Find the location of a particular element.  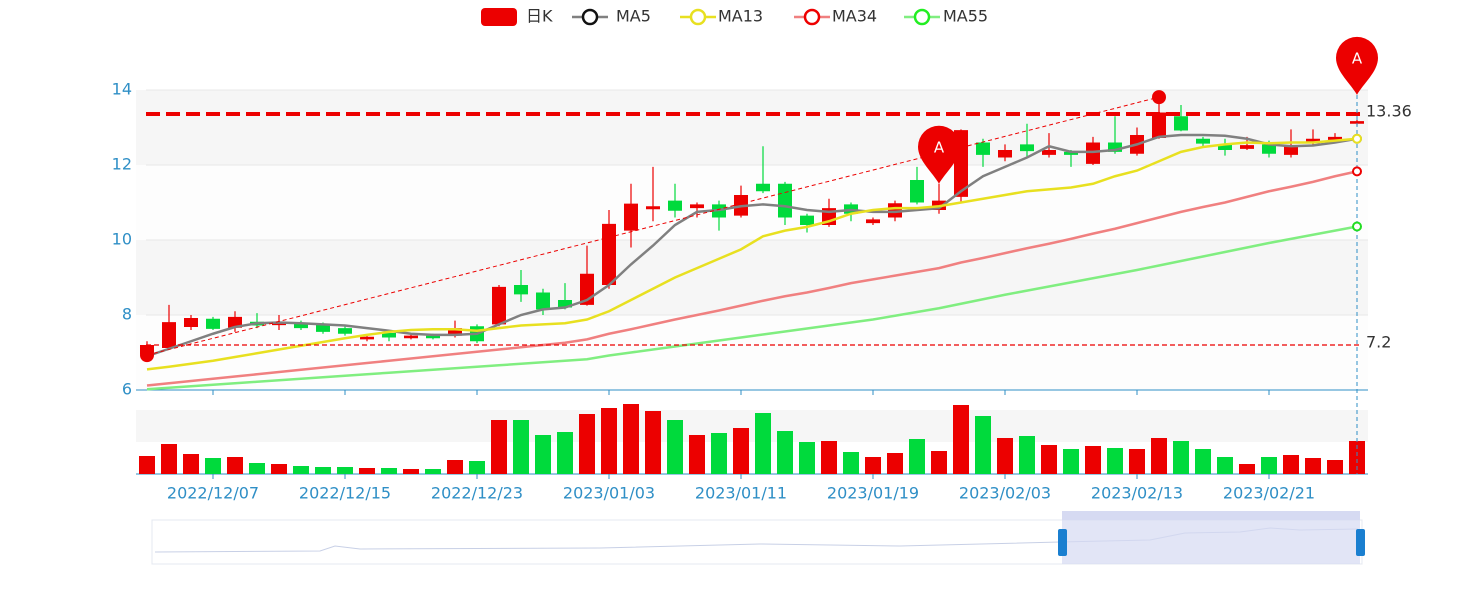

x-tick-label: 2023/02/03 is located at coordinates (1005, 493).